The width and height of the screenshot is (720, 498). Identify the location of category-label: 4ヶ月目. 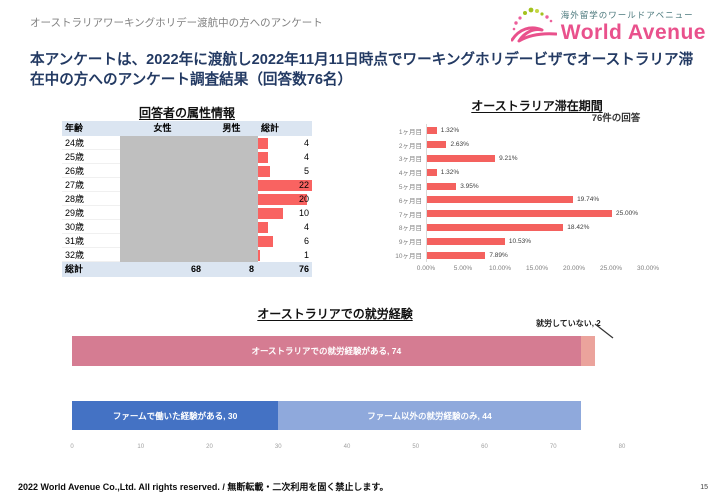
(410, 174).